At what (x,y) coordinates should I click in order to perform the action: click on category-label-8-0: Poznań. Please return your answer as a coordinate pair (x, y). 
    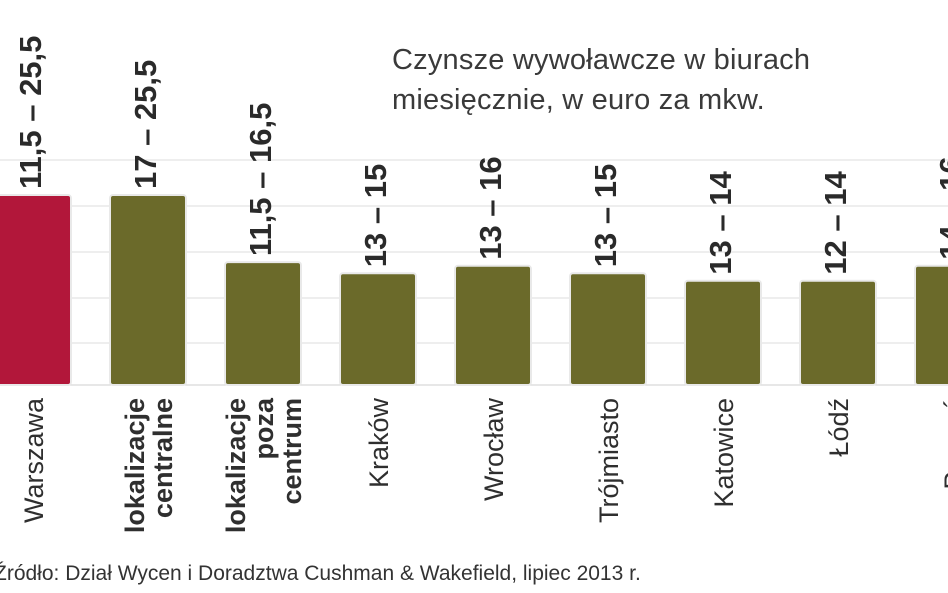
    Looking at the image, I should click on (943, 444).